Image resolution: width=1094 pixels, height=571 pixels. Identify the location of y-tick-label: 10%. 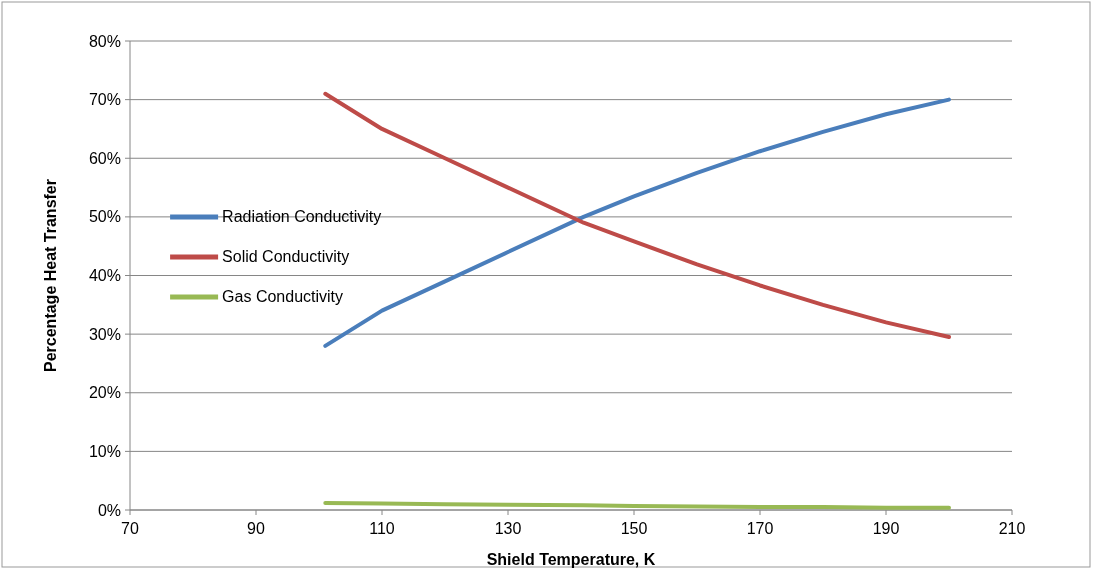
(104, 451).